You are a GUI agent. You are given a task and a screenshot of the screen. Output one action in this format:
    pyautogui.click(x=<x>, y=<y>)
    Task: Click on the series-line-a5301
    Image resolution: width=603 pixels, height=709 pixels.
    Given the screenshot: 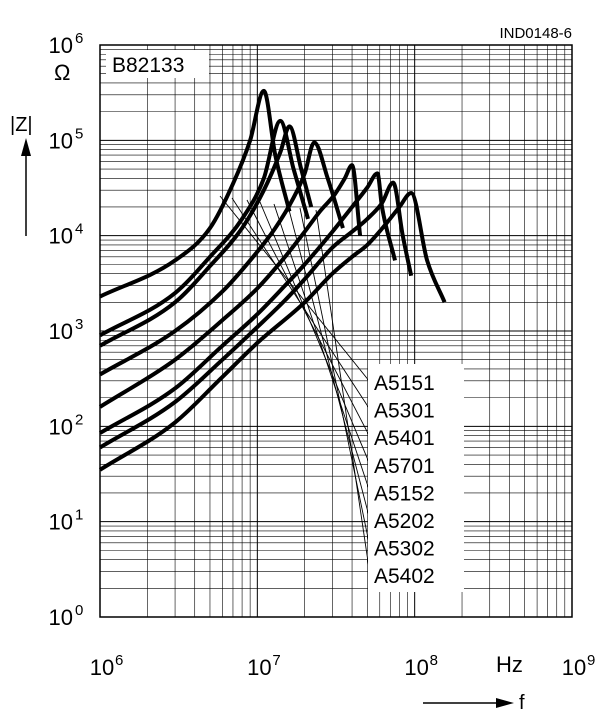 What is the action you would take?
    pyautogui.click(x=204, y=228)
    